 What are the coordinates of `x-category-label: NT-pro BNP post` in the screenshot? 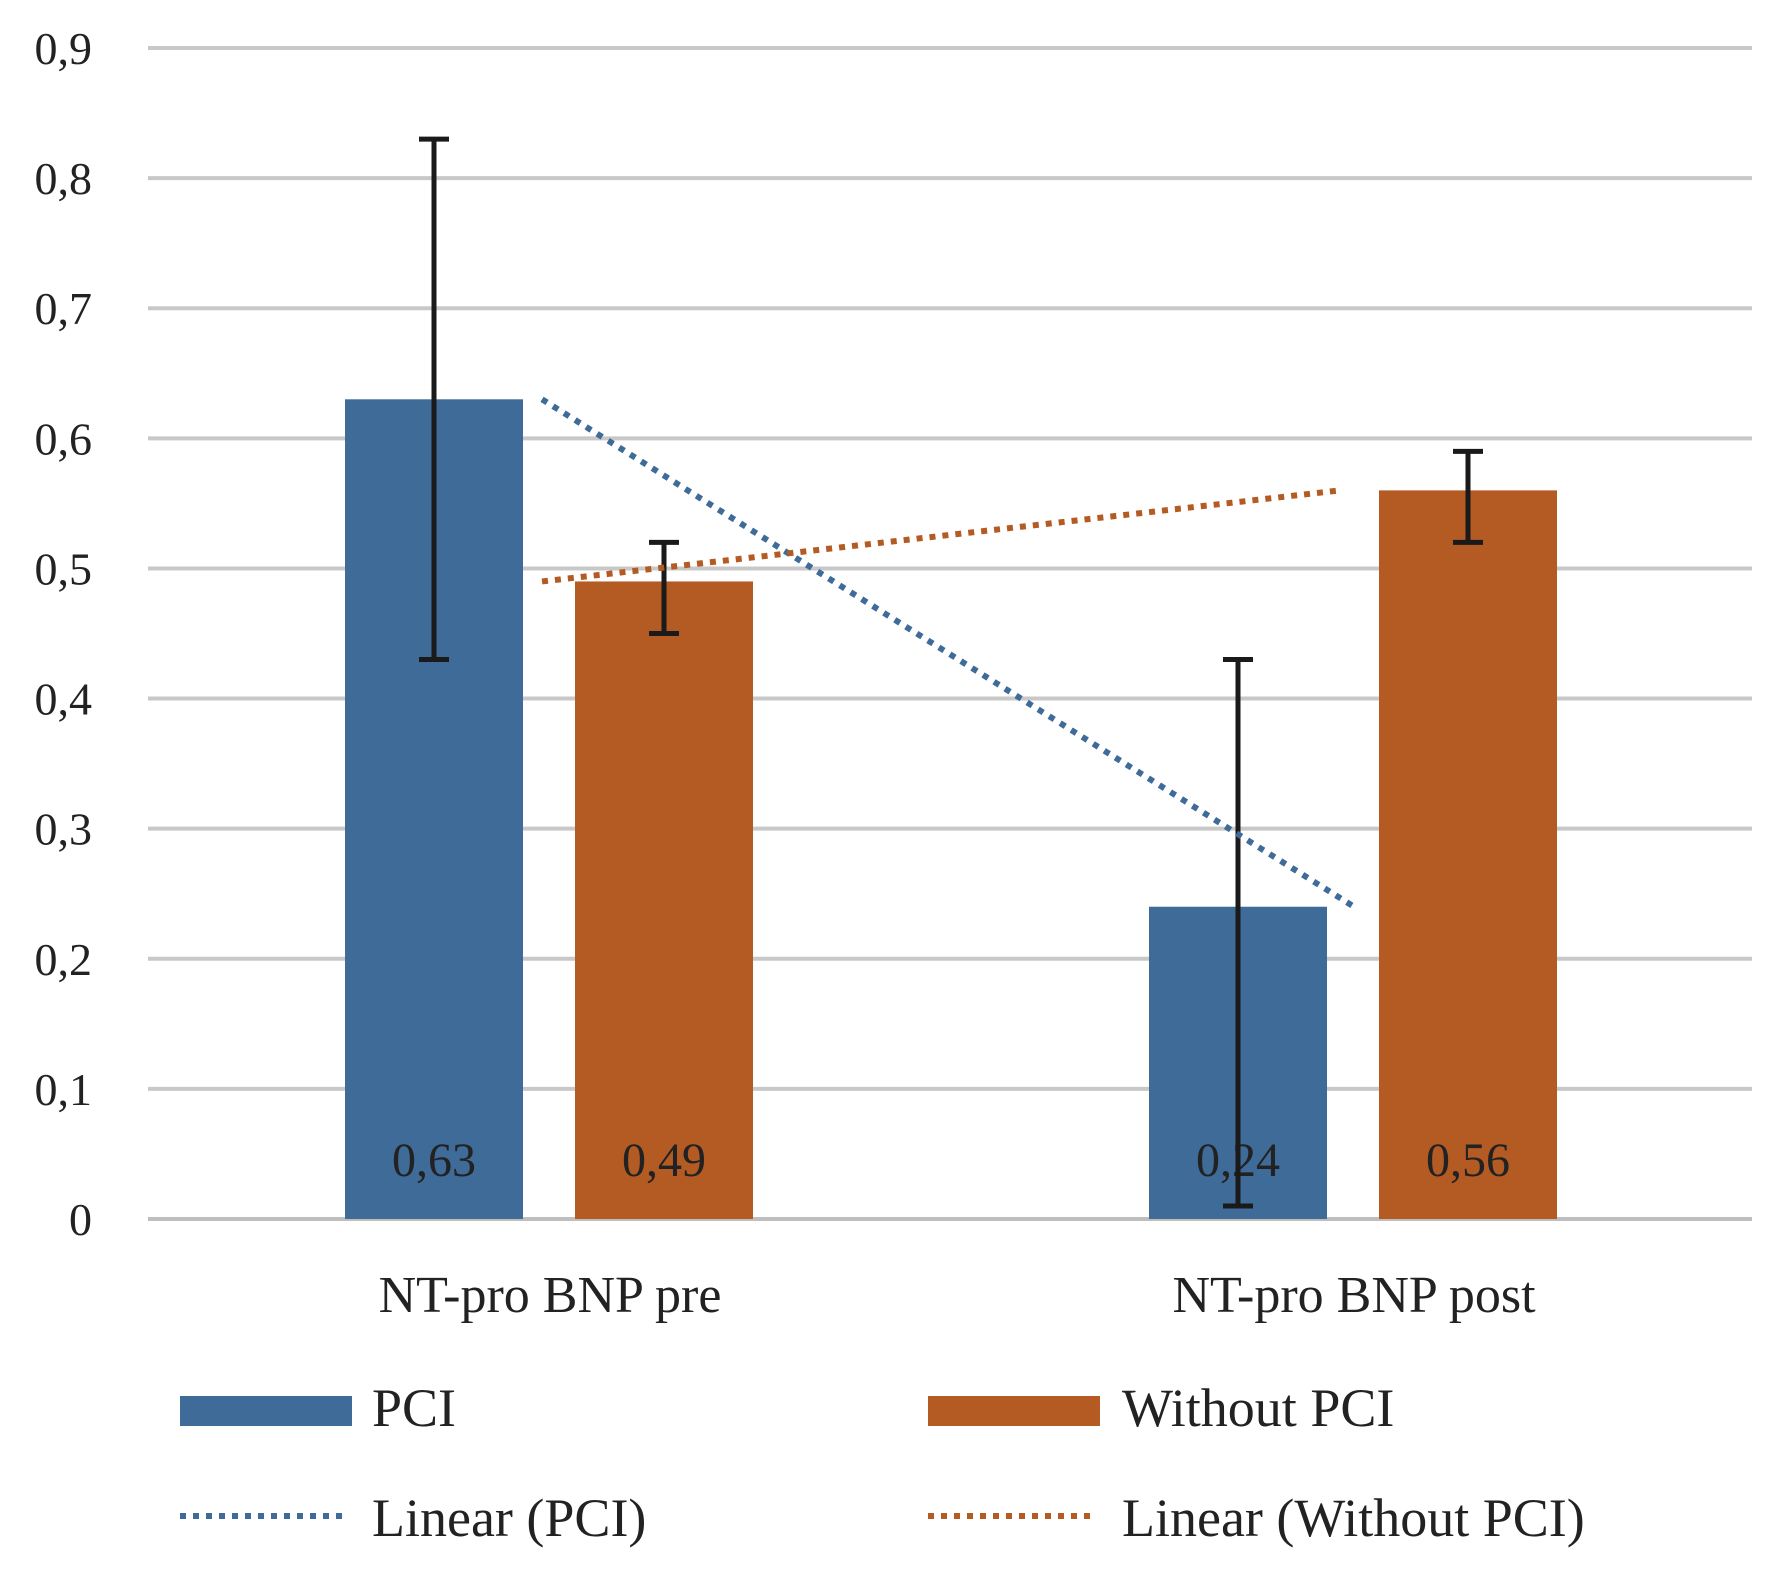 It's located at (1354, 1295).